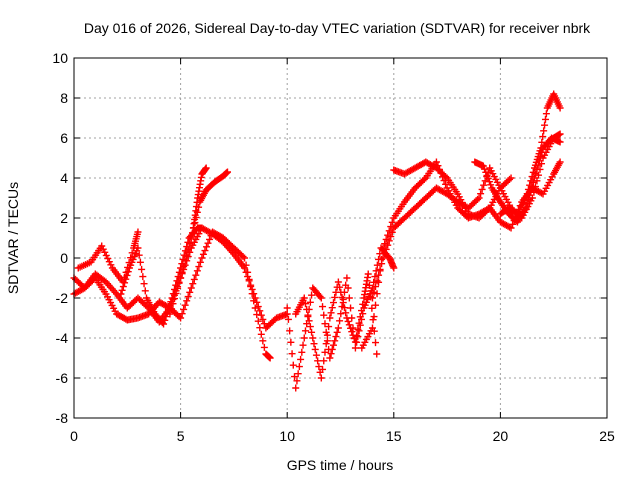 The height and width of the screenshot is (480, 640). I want to click on y-tick-label: 6, so click(64, 138).